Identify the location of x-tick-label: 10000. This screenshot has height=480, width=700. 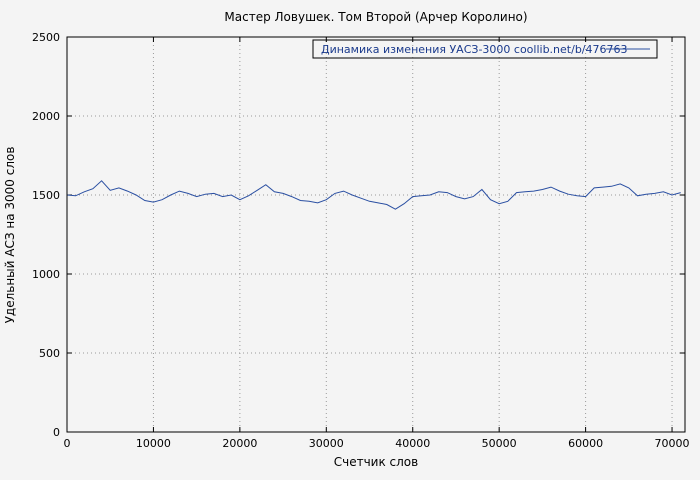
(153, 443).